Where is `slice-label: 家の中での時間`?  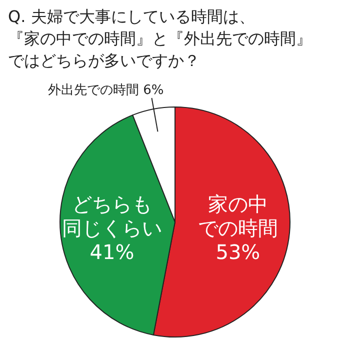 slice-label: 家の中での時間 is located at coordinates (238, 216).